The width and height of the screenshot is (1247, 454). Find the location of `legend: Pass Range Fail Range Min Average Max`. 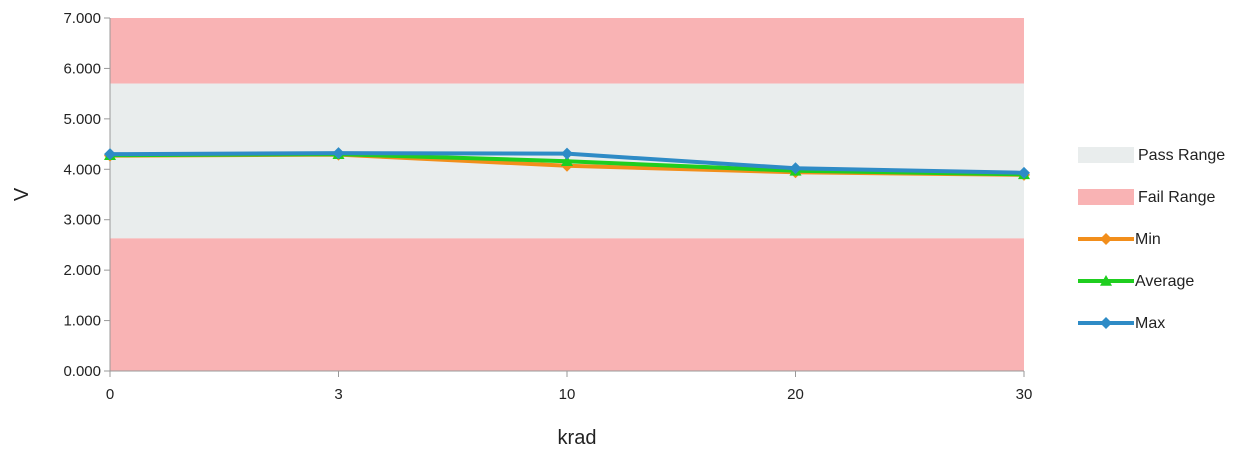

legend: Pass Range Fail Range Min Average Max is located at coordinates (1151, 239).